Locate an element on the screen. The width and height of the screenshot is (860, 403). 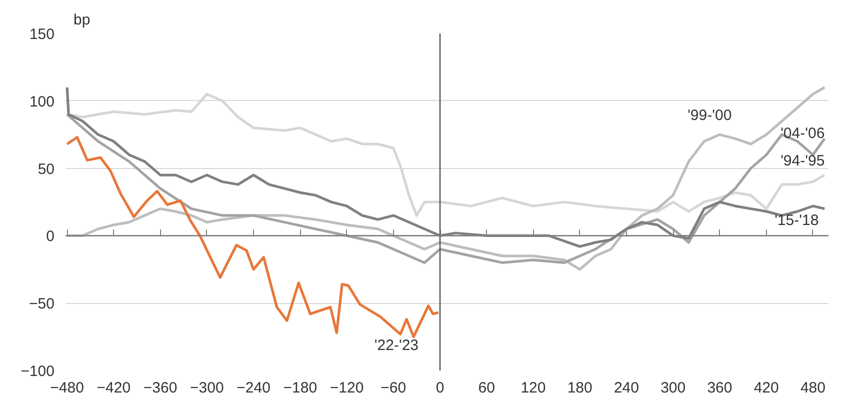
x-tick-label: 0 is located at coordinates (440, 388).